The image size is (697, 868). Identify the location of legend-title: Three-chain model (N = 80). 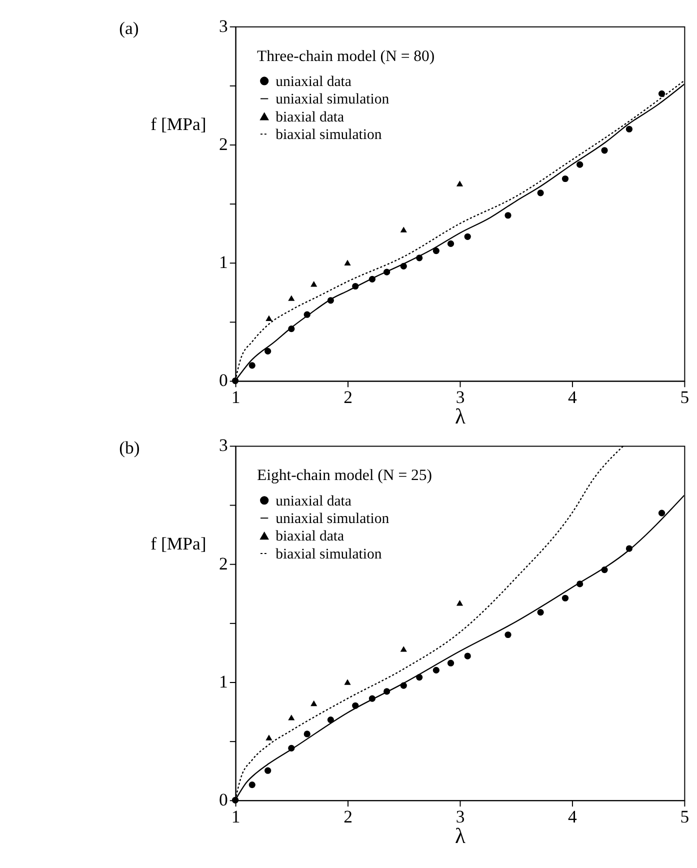
(345, 56).